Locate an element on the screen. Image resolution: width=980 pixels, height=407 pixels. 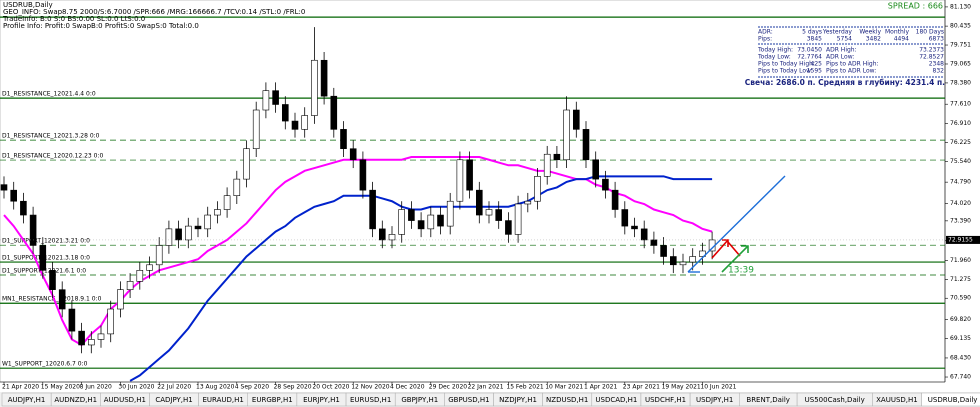
symbol-tab: USDCHF,H1 is located at coordinates (665, 399).